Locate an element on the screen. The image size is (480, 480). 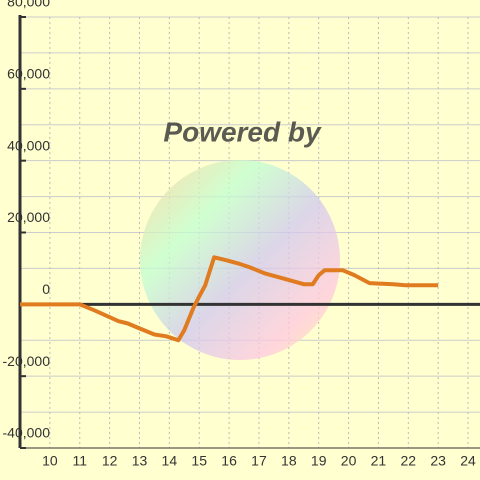
x-tick-label: 13 is located at coordinates (140, 461).